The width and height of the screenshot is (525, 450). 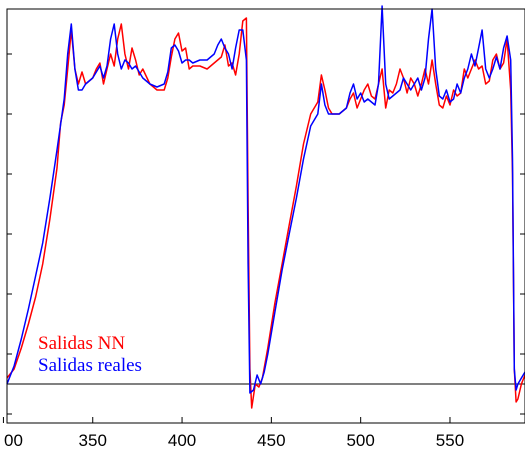 What do you see at coordinates (450, 440) in the screenshot?
I see `x-tick-label: 550` at bounding box center [450, 440].